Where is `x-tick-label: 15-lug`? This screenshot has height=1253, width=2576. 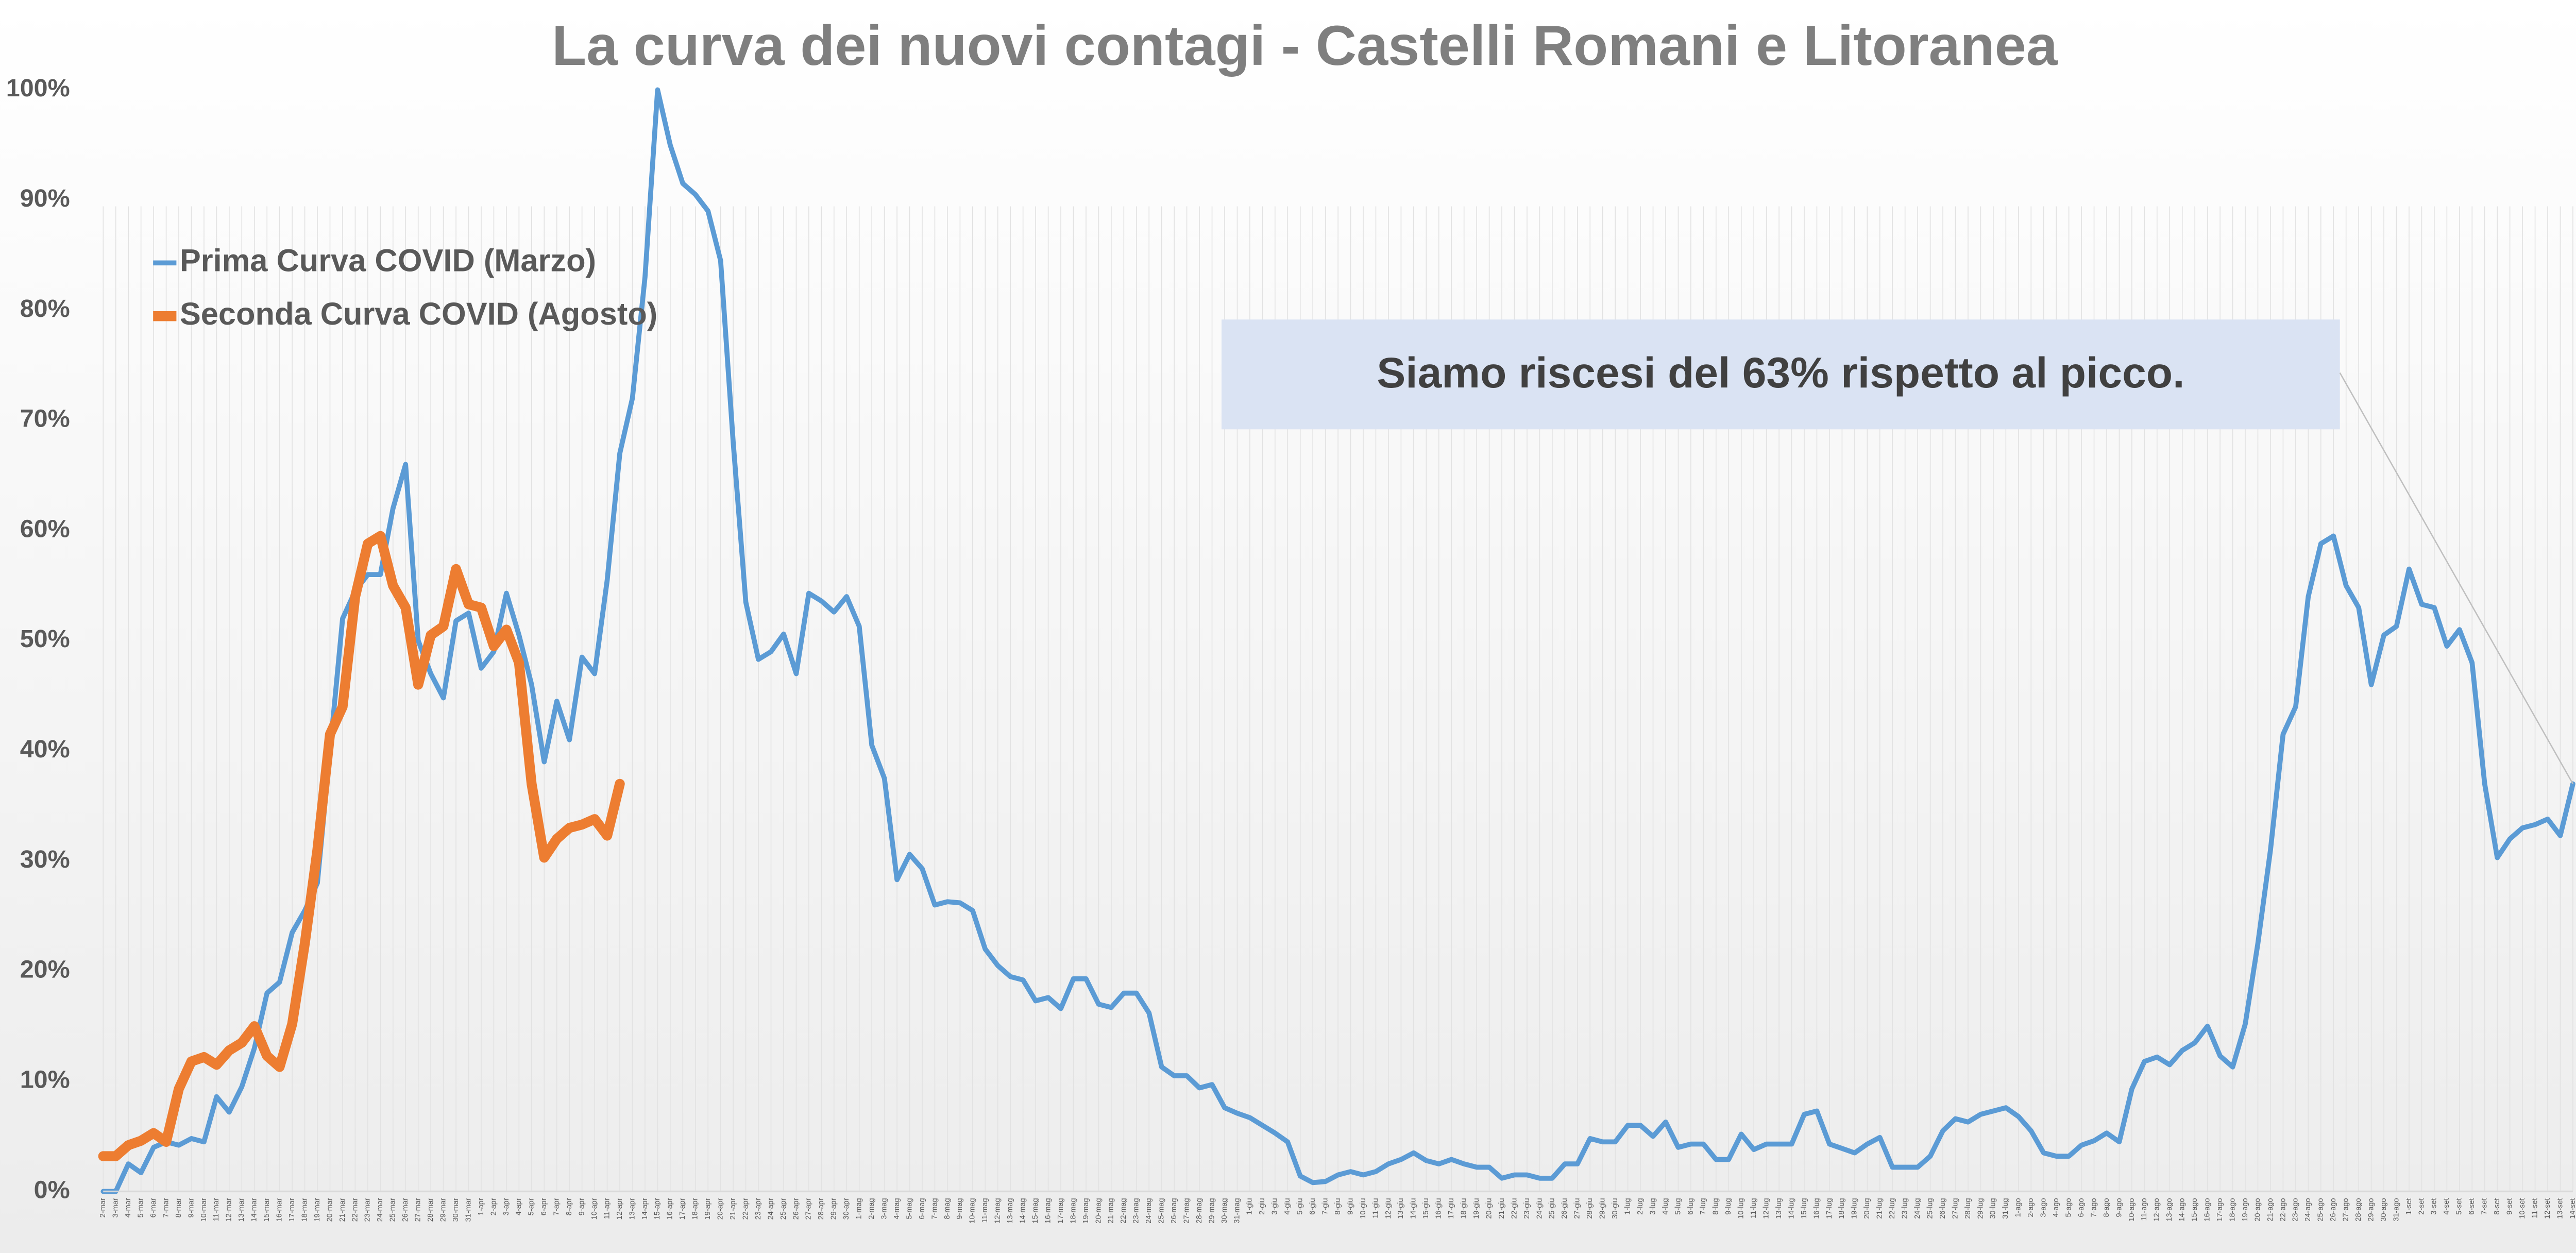
x-tick-label: 15-lug is located at coordinates (1804, 1208).